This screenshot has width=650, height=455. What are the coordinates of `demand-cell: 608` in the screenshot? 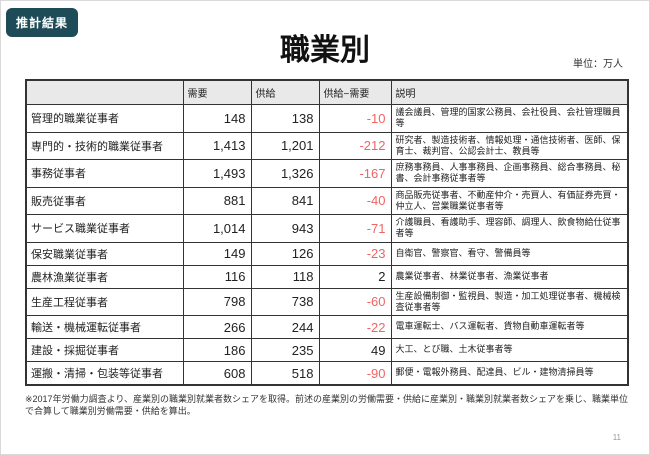 It's located at (217, 373).